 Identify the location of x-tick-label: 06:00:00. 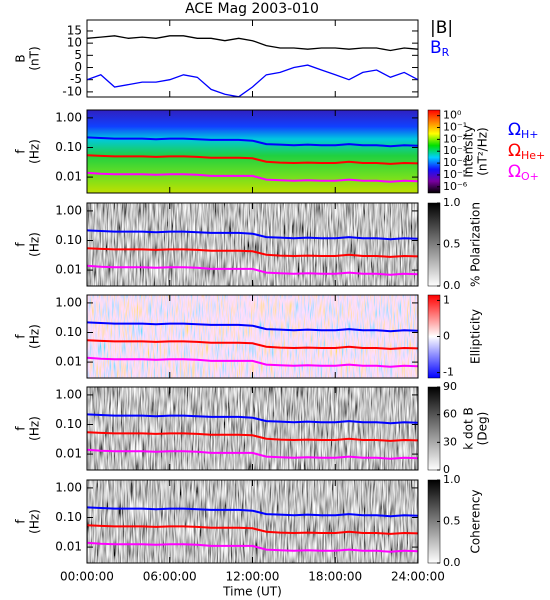
(170, 577).